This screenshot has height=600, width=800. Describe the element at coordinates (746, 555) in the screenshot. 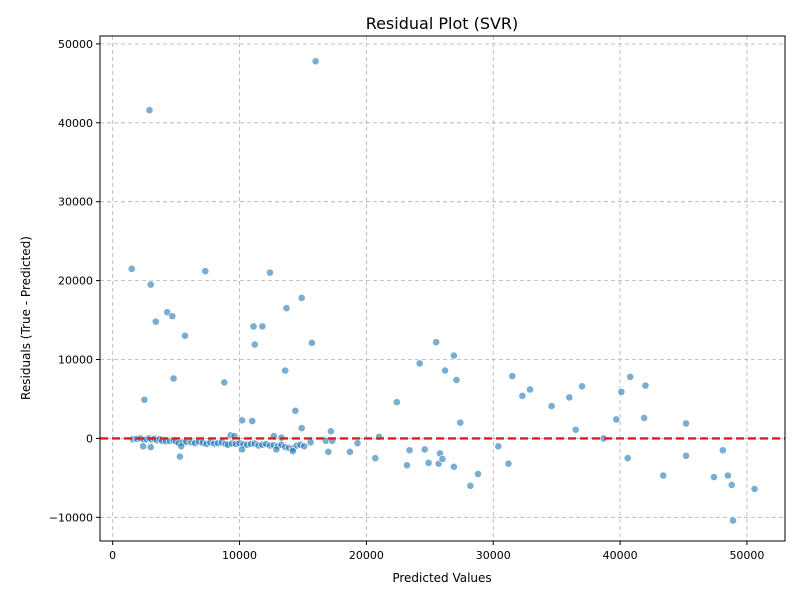

I see `x-tick-label: 50000` at that location.